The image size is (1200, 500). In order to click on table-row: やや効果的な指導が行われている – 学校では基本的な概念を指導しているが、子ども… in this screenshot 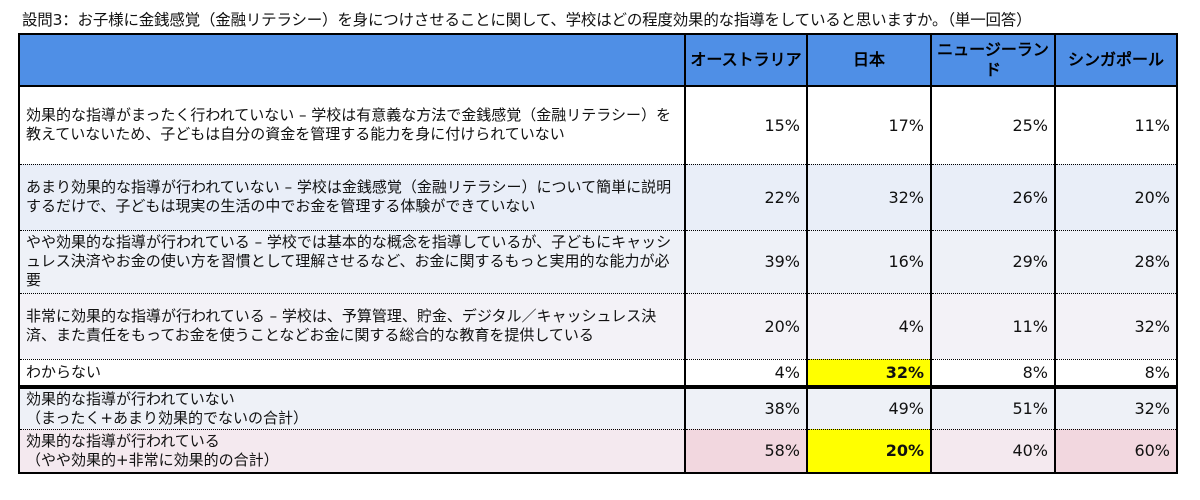, I will do `click(598, 262)`.